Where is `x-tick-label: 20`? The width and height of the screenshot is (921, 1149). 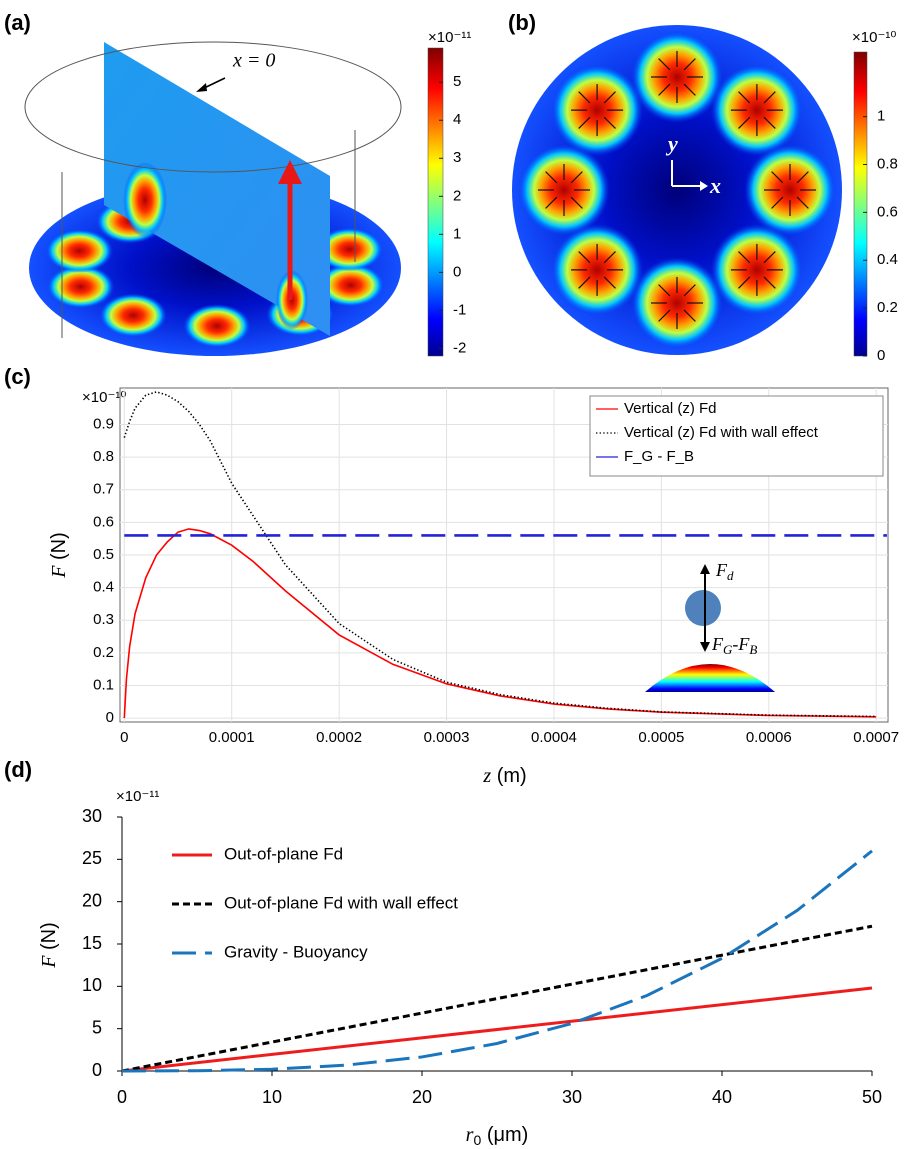
x-tick-label: 20 is located at coordinates (422, 1097).